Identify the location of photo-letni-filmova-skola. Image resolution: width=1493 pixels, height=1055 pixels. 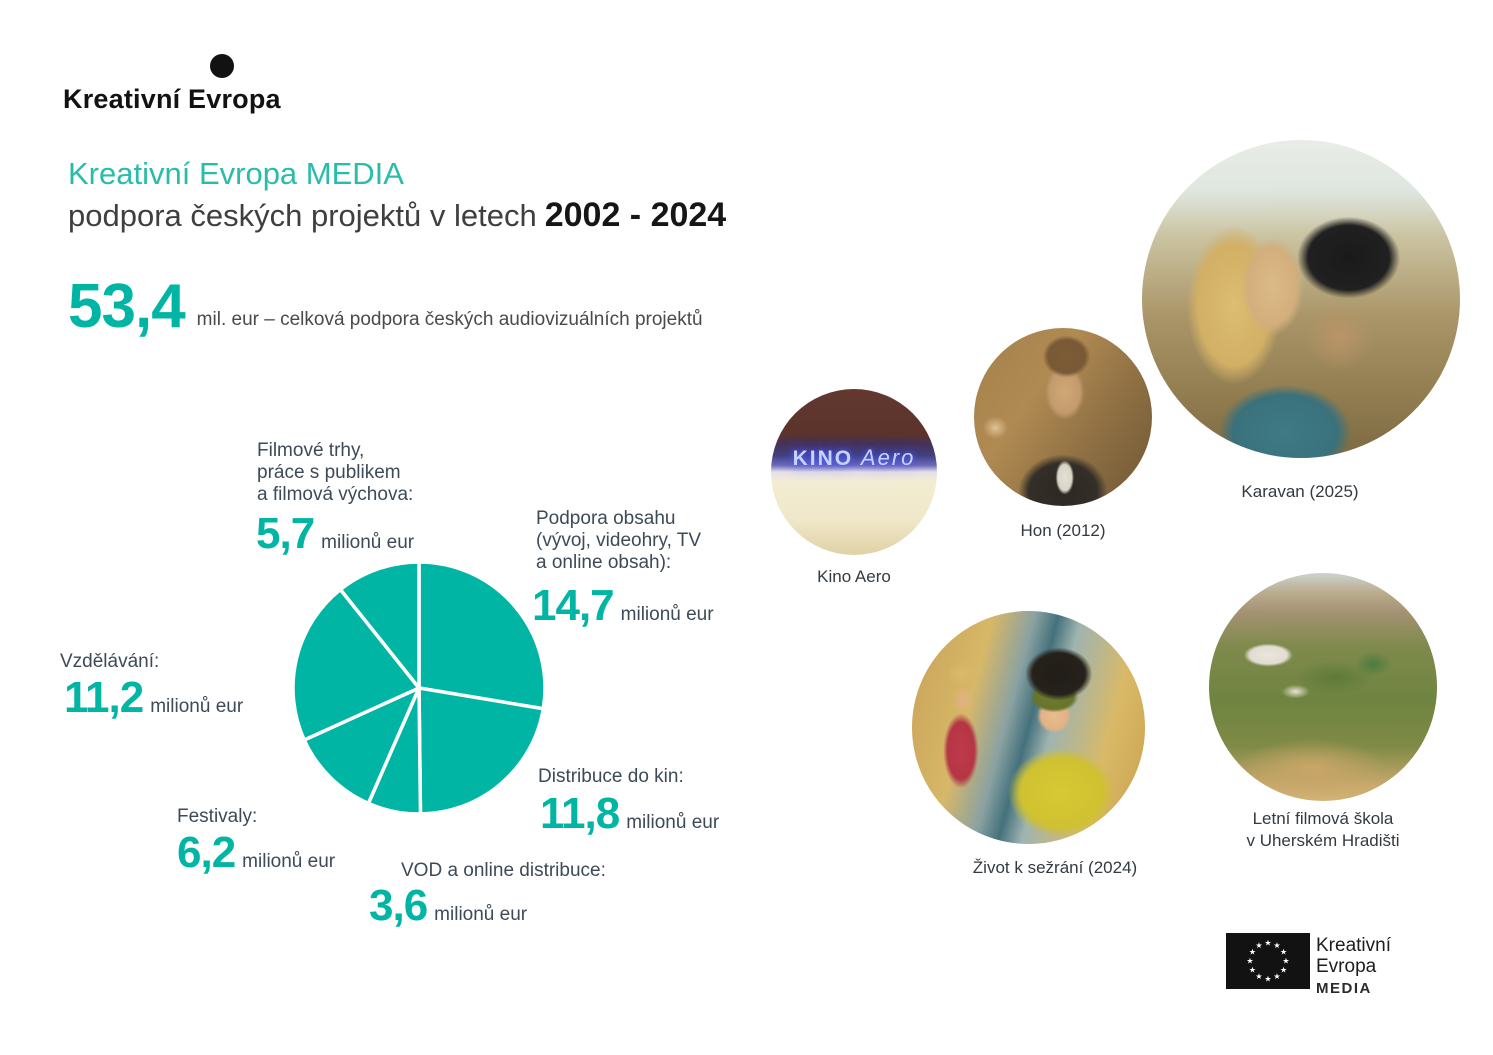
(1323, 687).